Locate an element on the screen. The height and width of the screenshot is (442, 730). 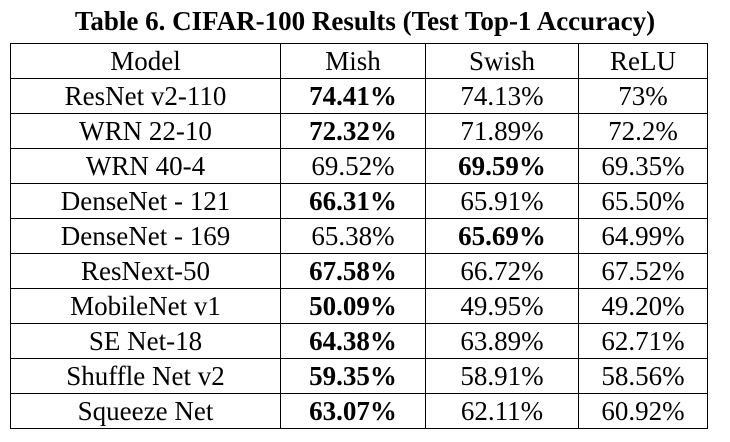
model-cell: ResNet v2-110 is located at coordinates (145, 96).